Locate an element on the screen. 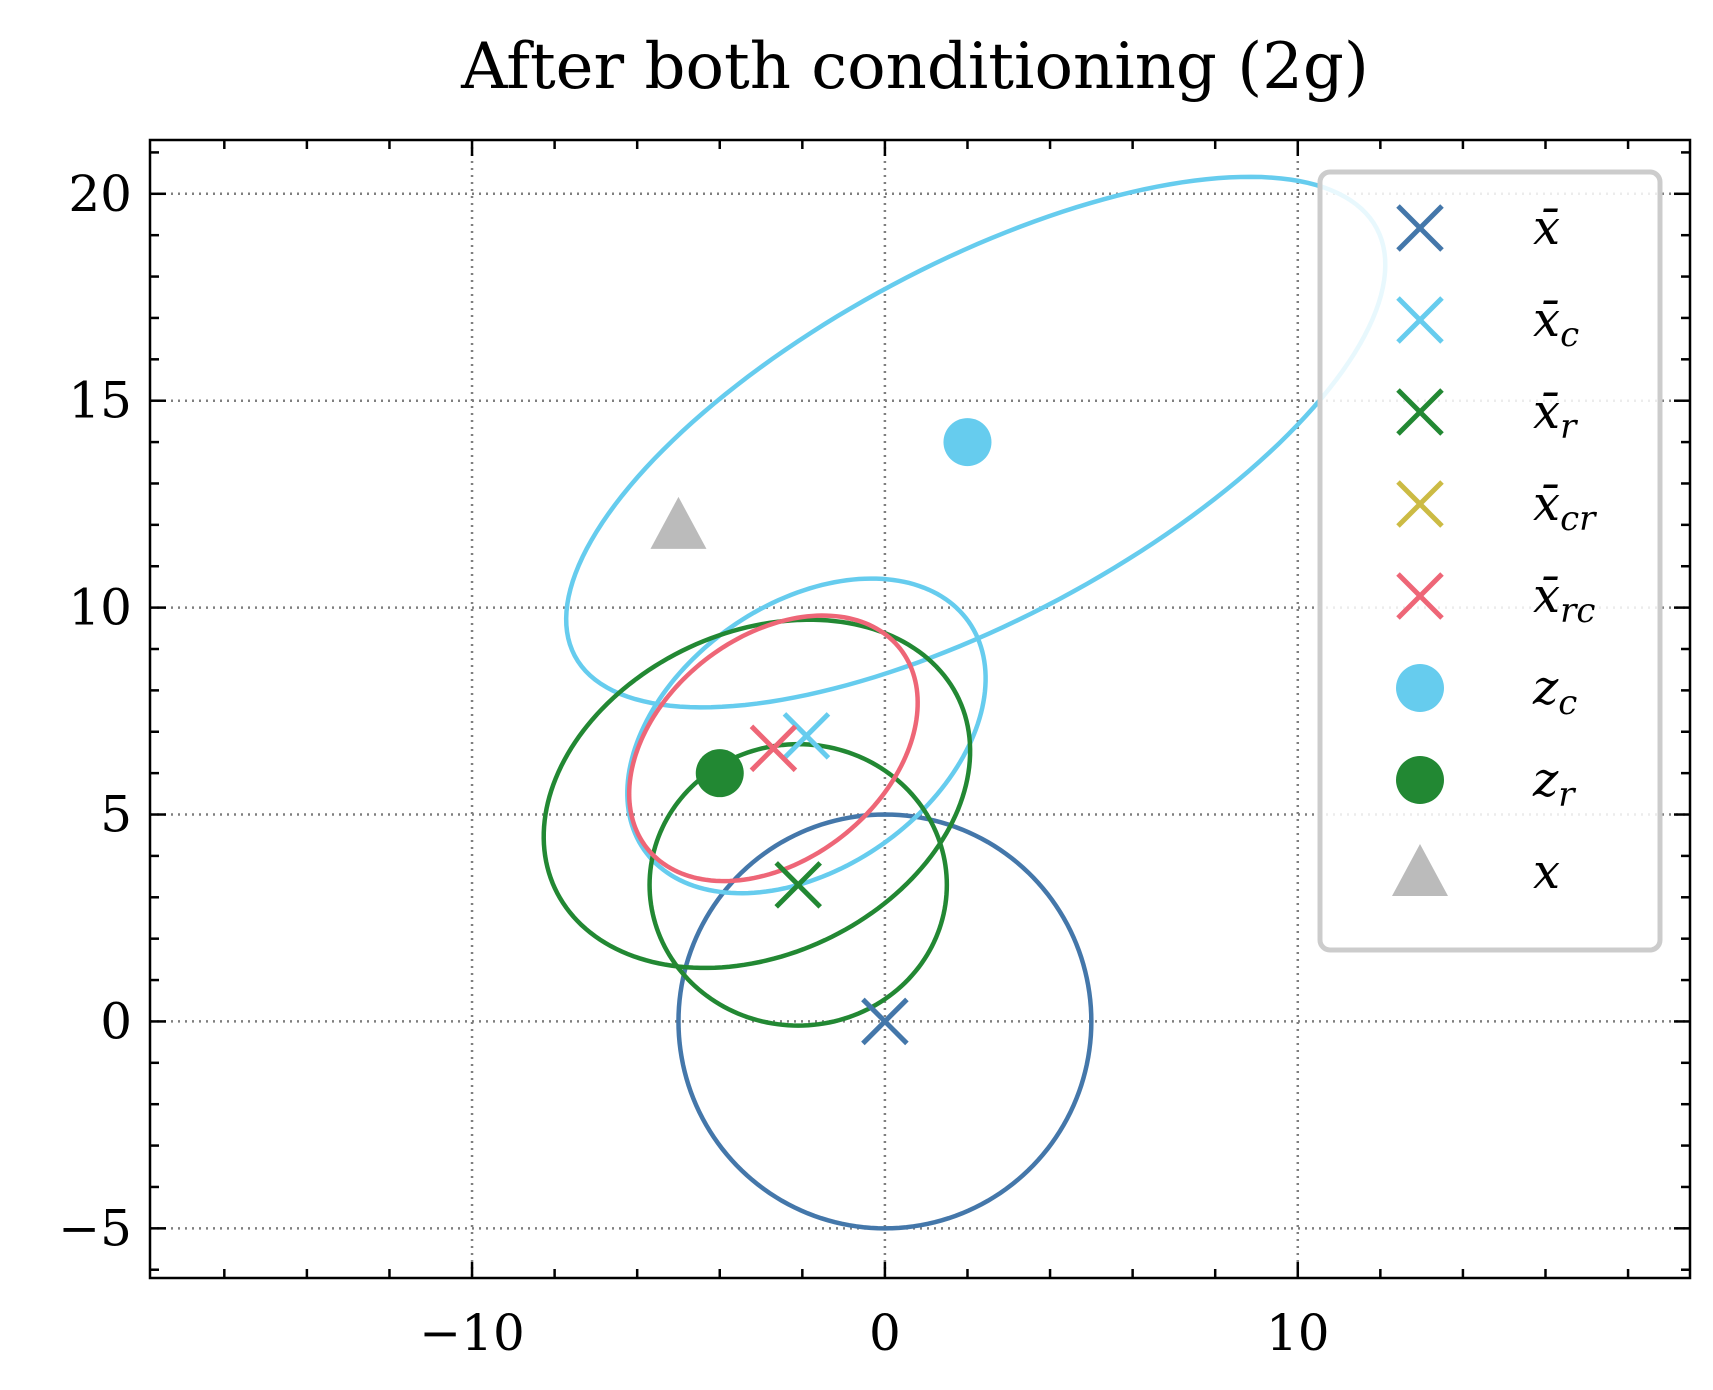 Image resolution: width=1713 pixels, height=1390 pixels. x-tick-label: −10 is located at coordinates (472, 1333).